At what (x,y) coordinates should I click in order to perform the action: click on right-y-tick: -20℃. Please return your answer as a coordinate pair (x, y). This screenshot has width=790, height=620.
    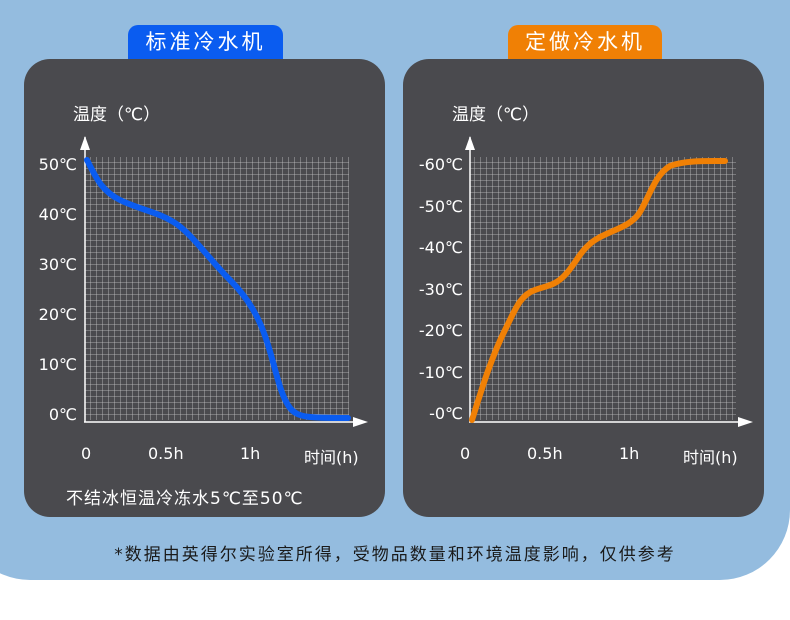
    Looking at the image, I should click on (440, 330).